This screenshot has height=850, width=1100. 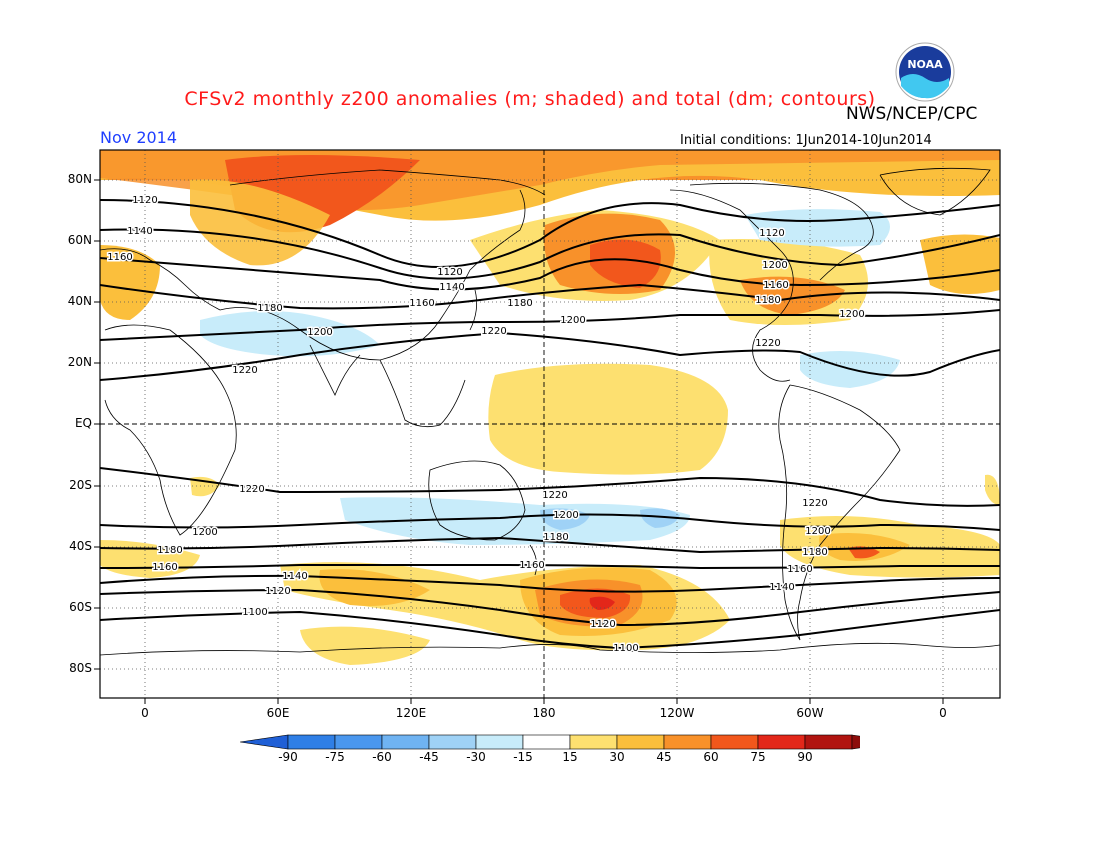 What do you see at coordinates (382, 757) in the screenshot?
I see `colorbar-label: -60` at bounding box center [382, 757].